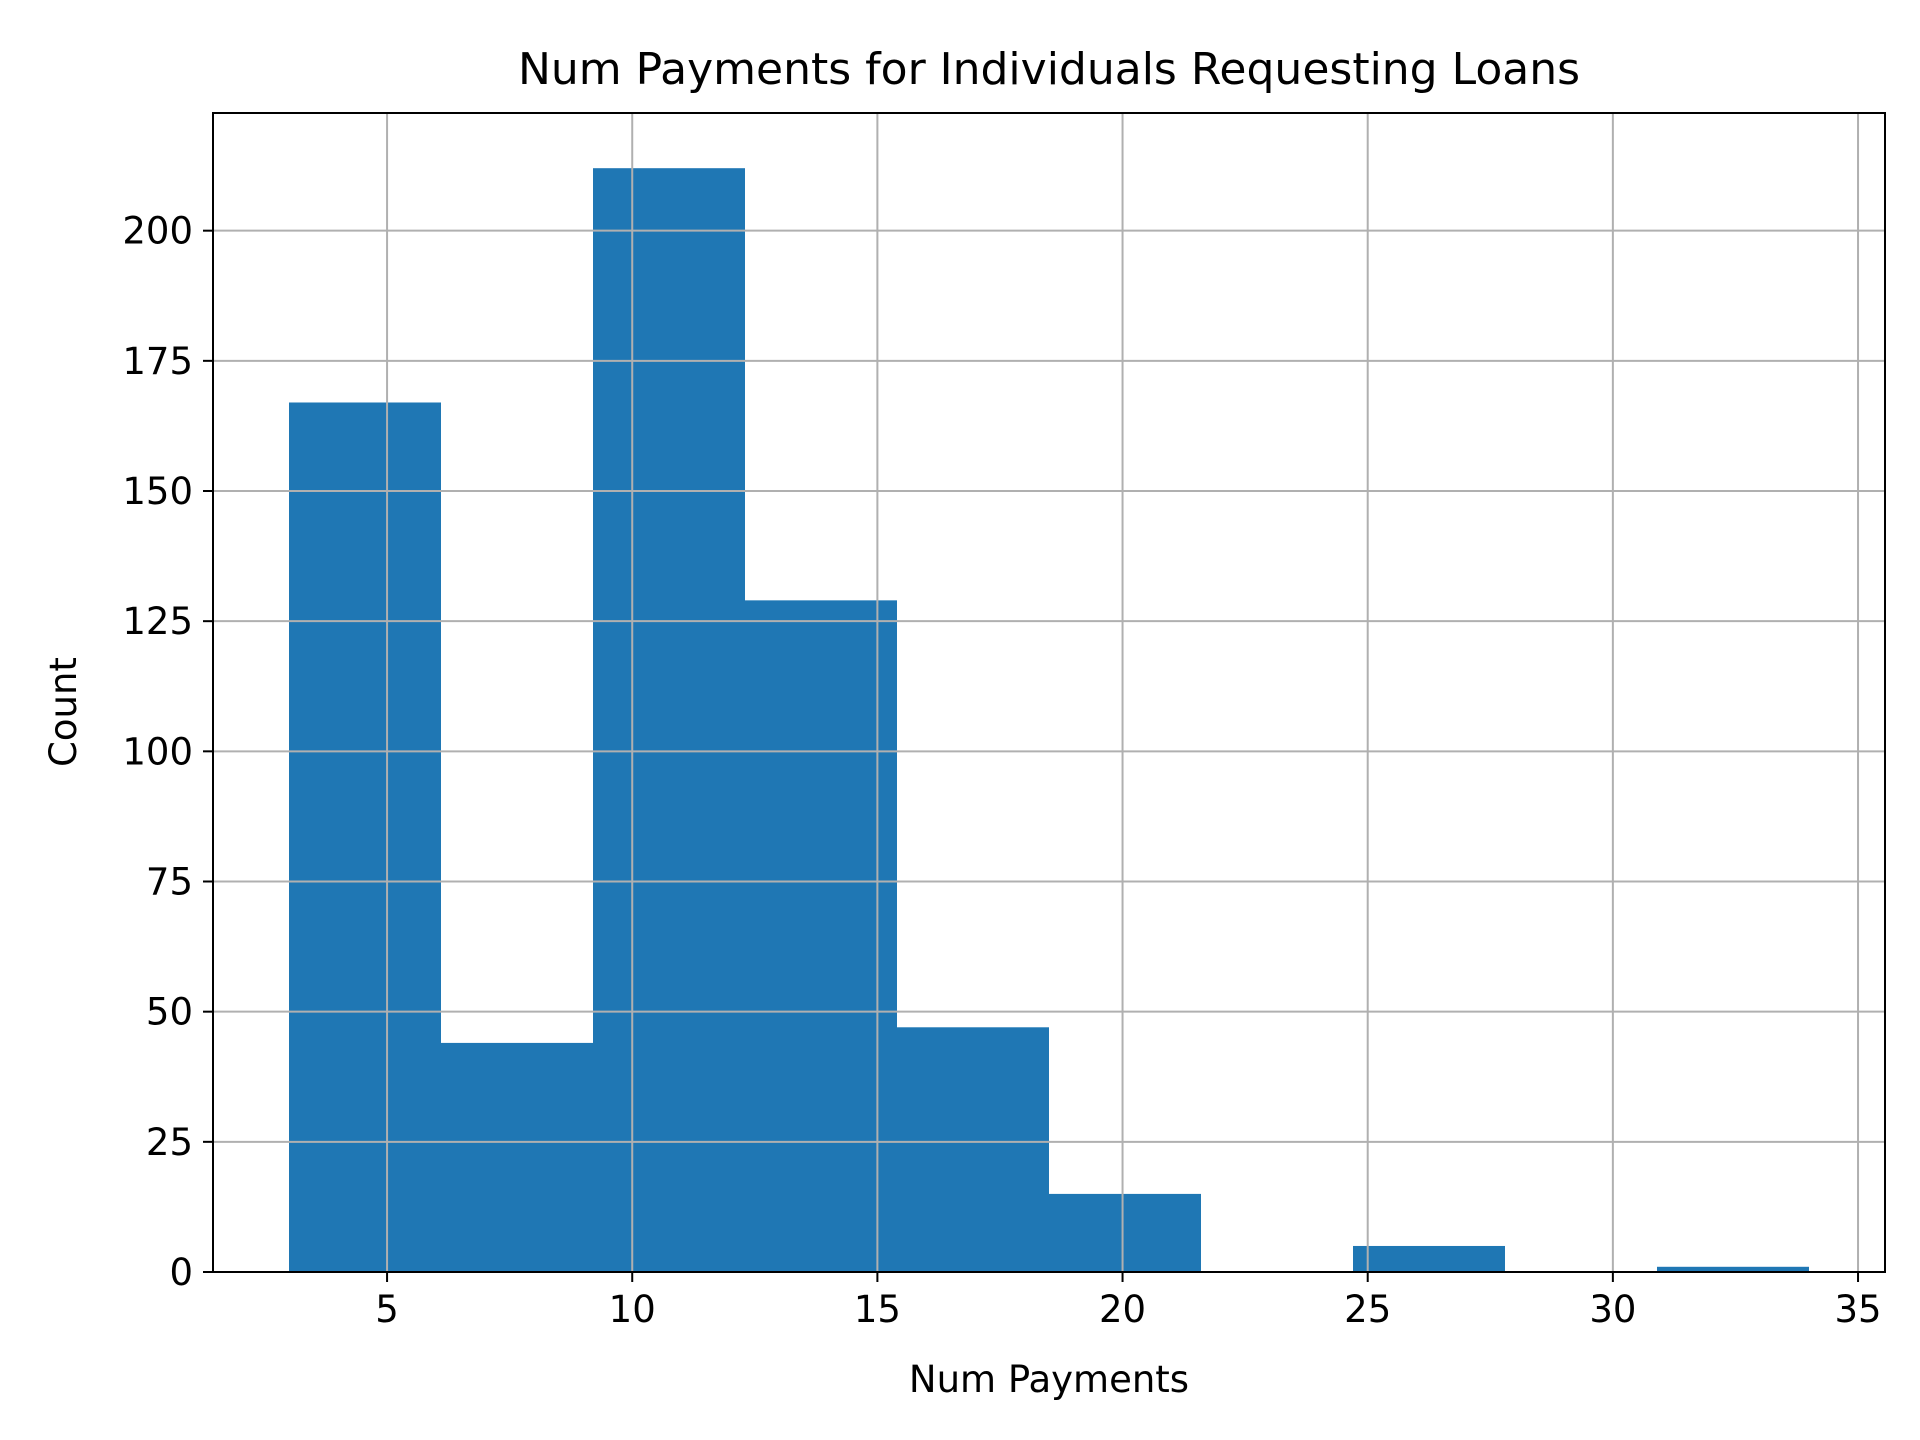  I want to click on x-tick-label: 30, so click(1612, 1309).